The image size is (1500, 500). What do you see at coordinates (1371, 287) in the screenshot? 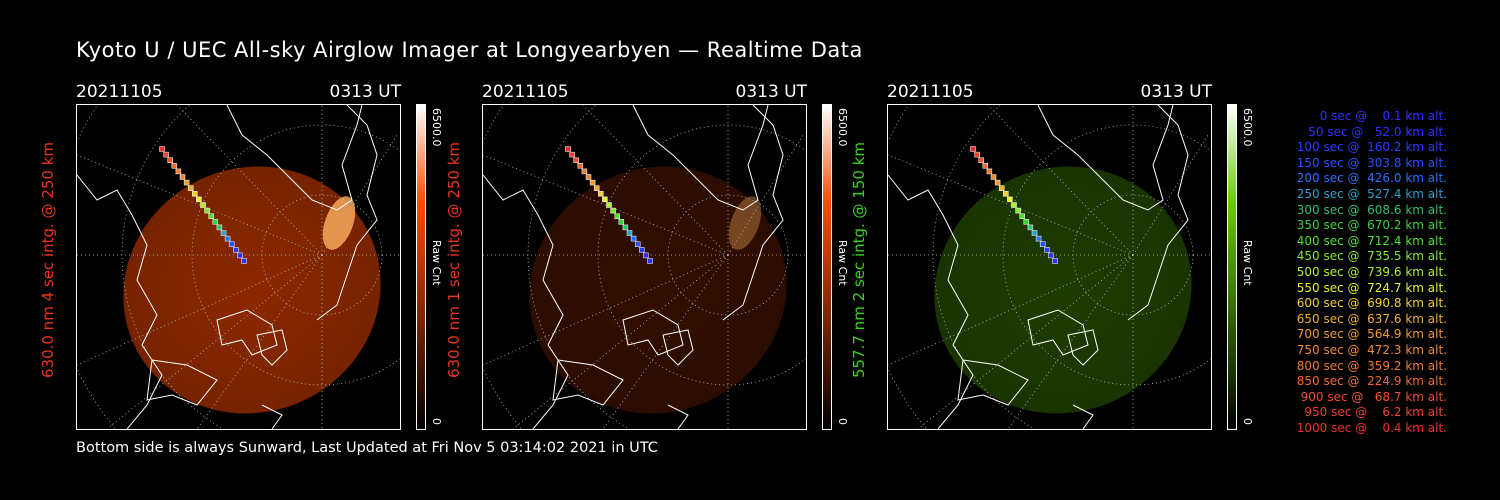
I see `legend-entry: 550 sec @ 724.7 km alt.` at bounding box center [1371, 287].